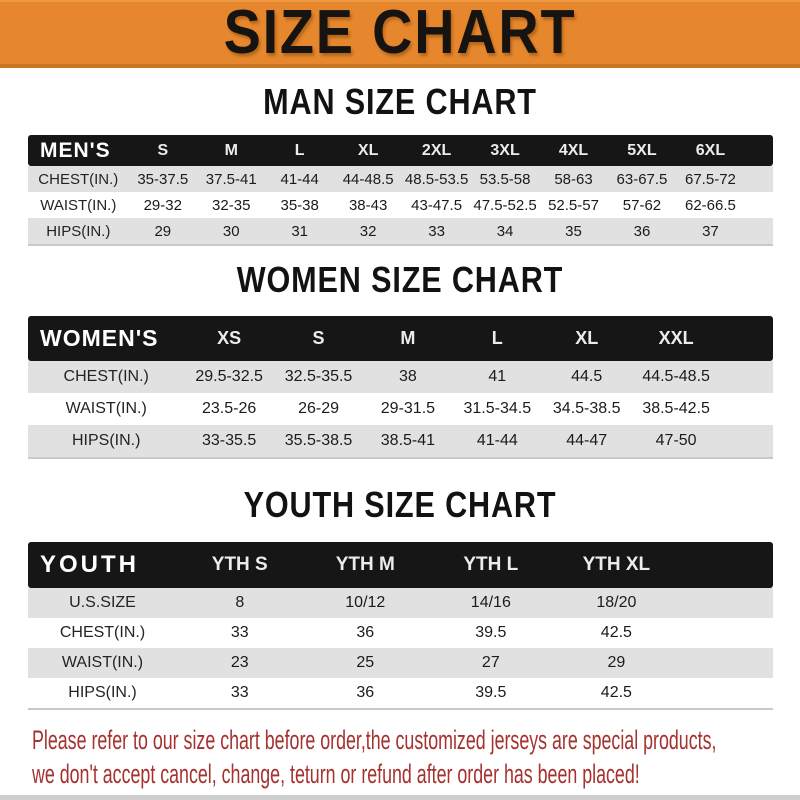 The image size is (800, 800). I want to click on heading-text: YOUTH SIZE CHART, so click(400, 504).